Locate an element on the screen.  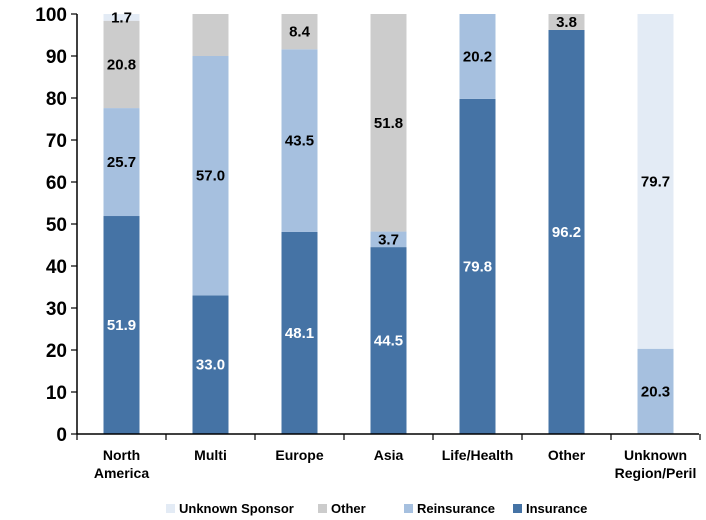
data-label-other-3: 51.8 is located at coordinates (388, 123).